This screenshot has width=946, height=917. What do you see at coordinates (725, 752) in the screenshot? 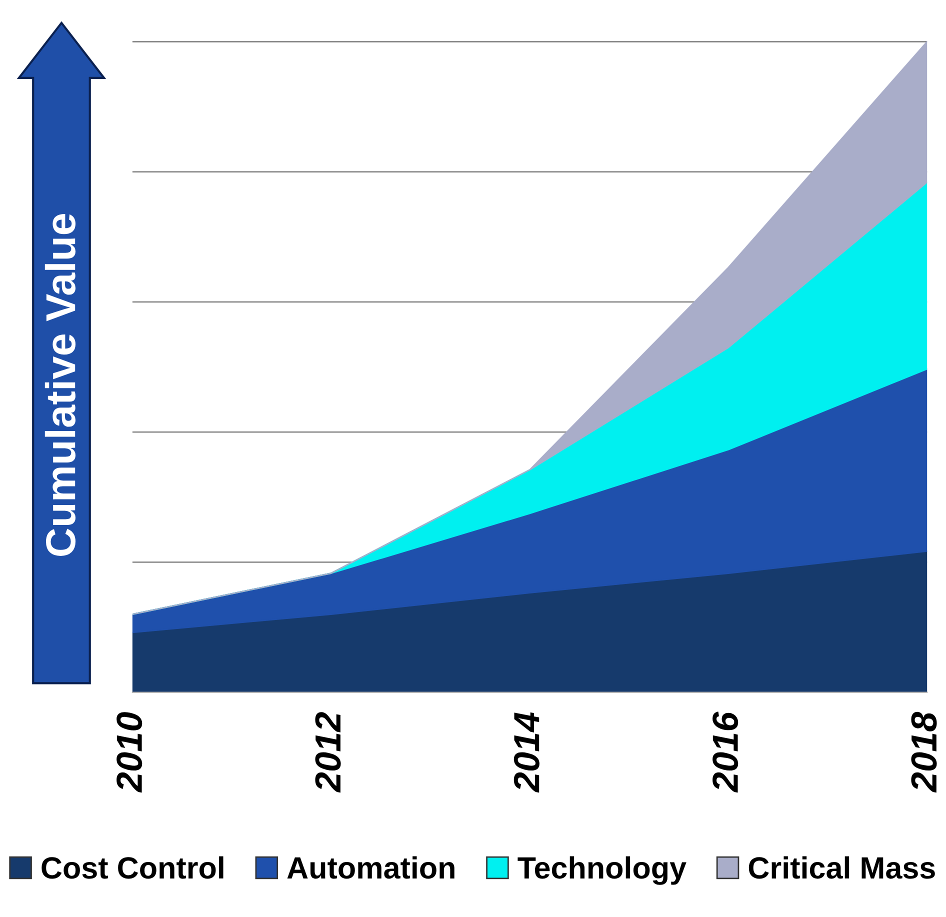
I see `x-tick-label: 2016` at bounding box center [725, 752].